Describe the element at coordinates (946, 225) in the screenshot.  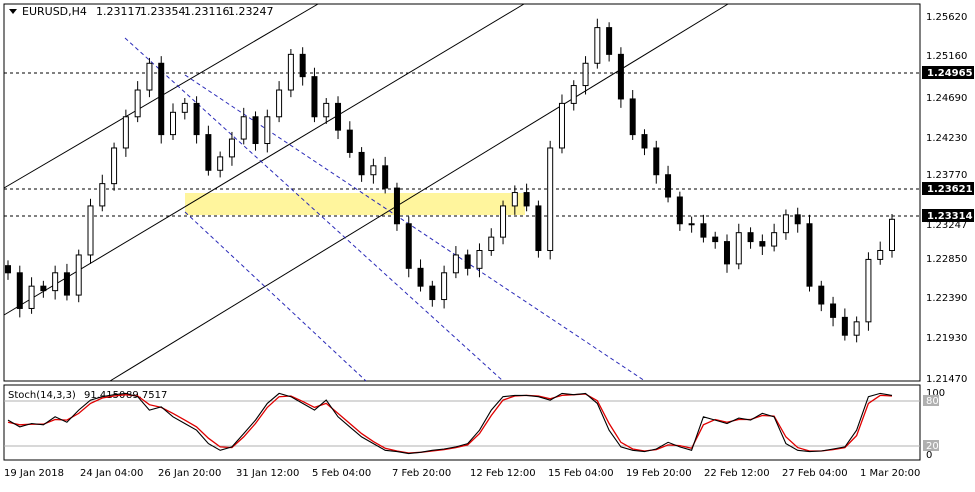
I see `price-tick: 1.23247` at that location.